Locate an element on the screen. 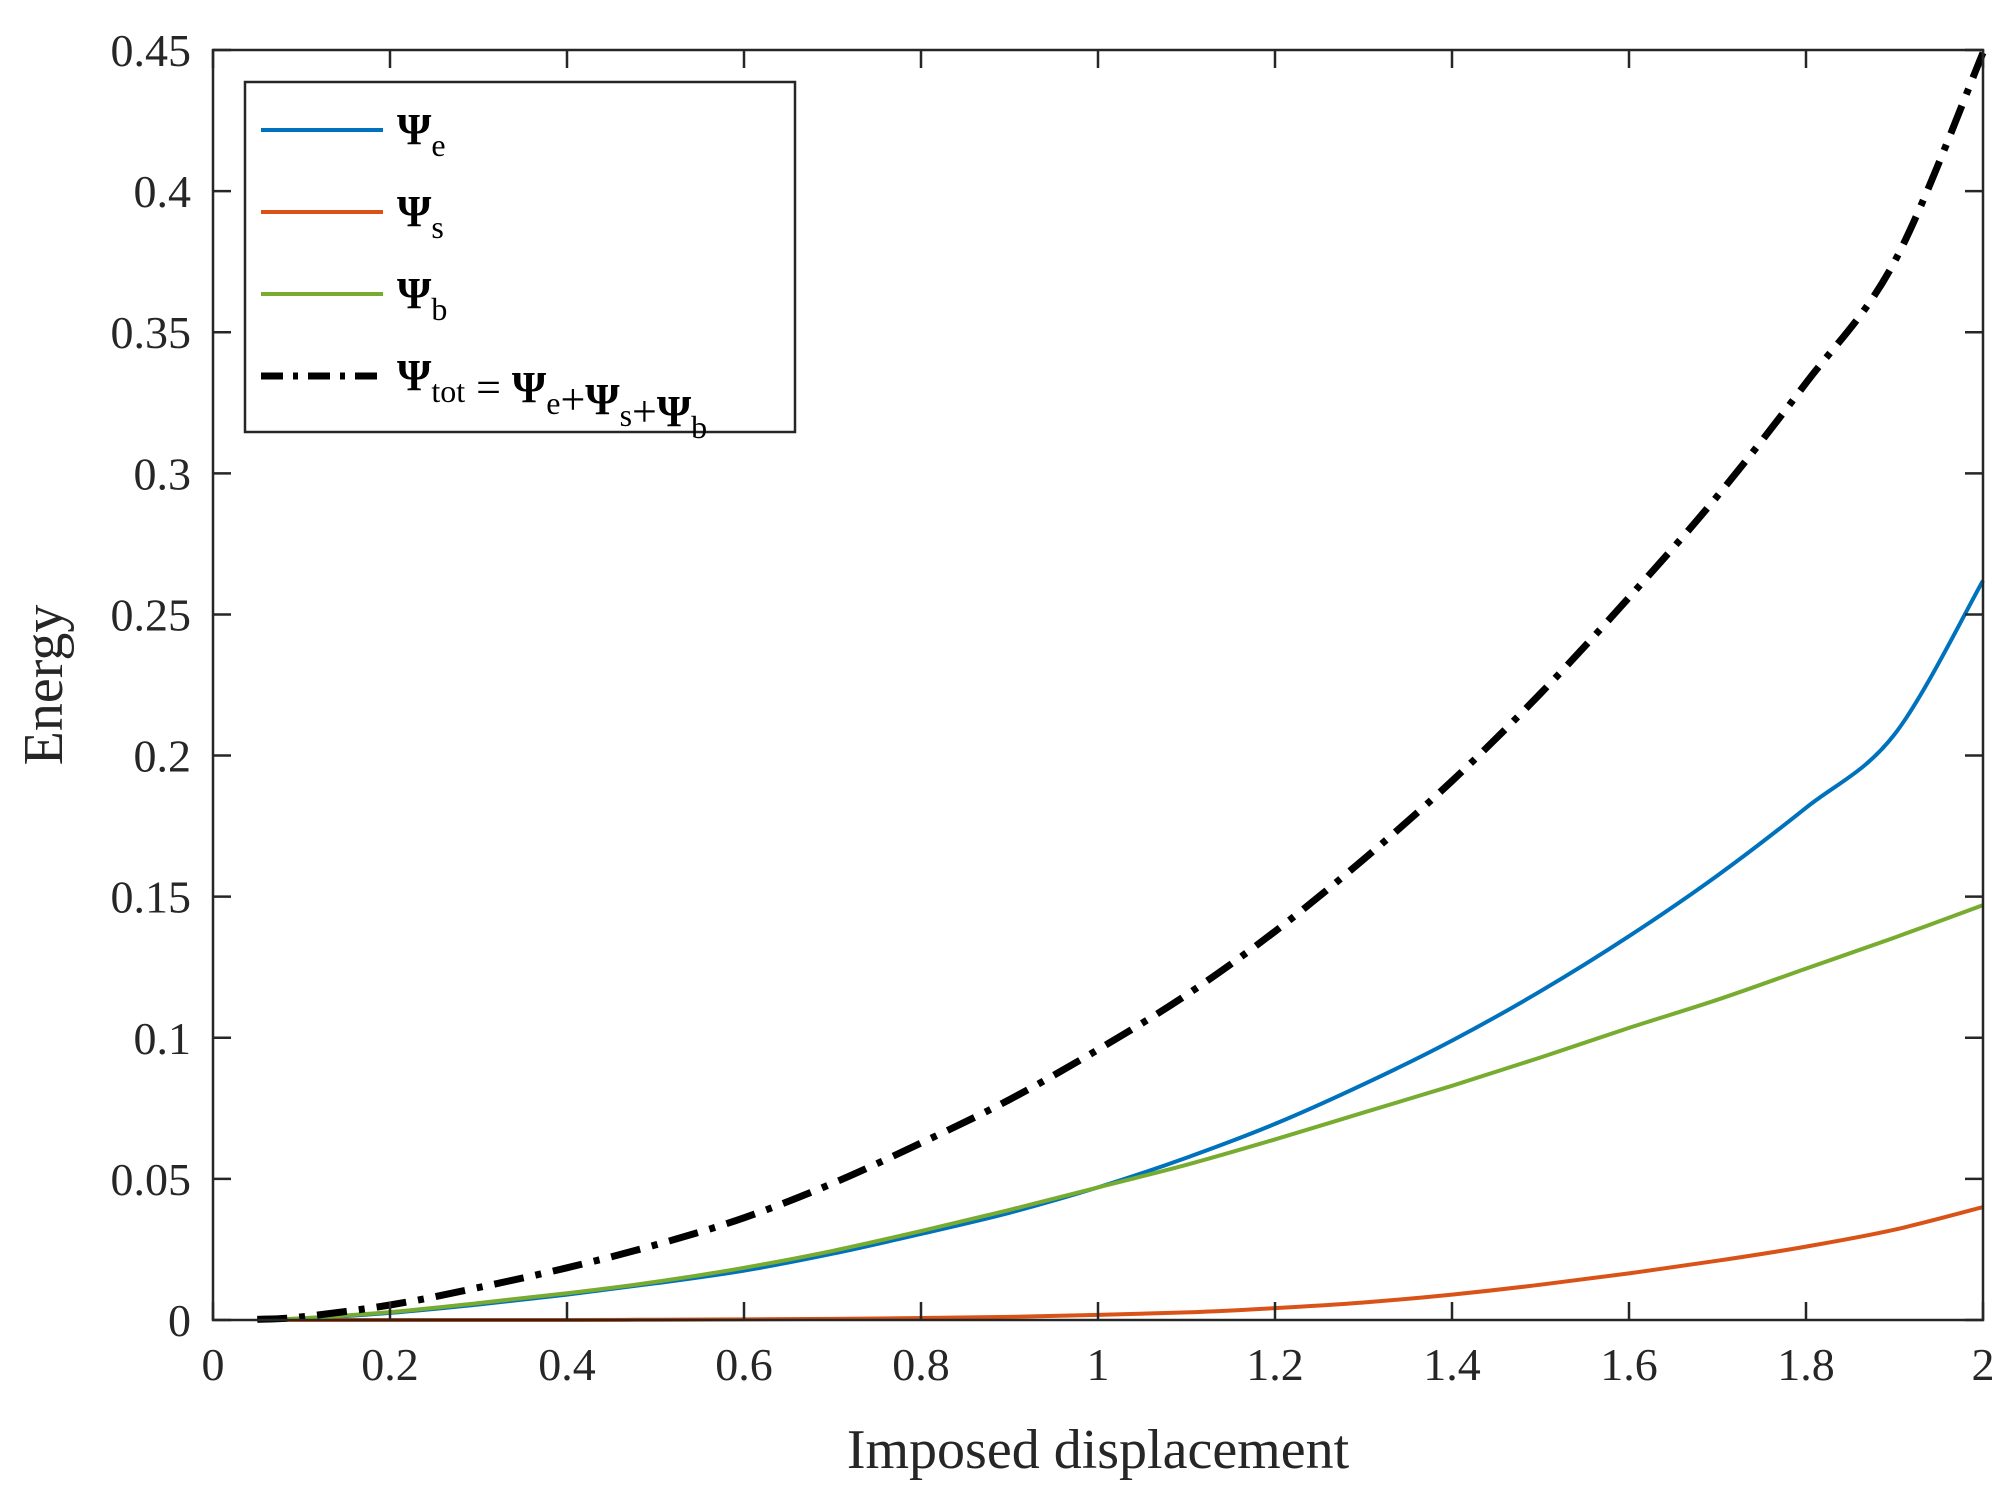  x-tick-label: 0 is located at coordinates (213, 1364).